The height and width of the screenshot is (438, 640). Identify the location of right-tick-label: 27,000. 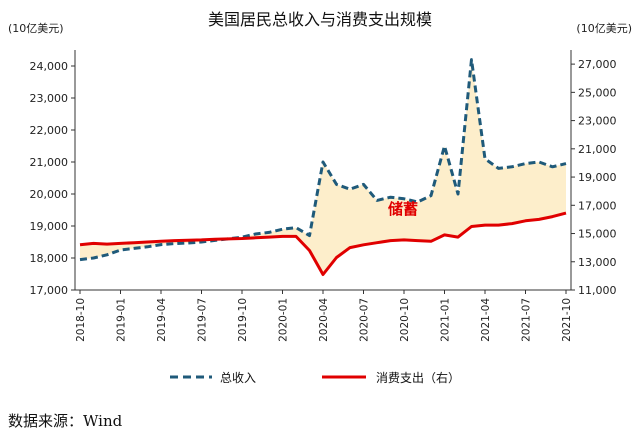
(597, 64).